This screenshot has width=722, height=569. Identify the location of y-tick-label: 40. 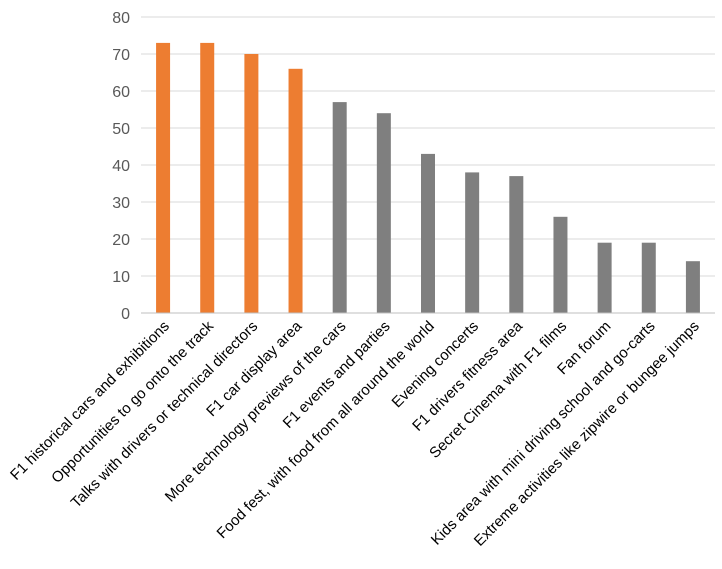
(121, 166).